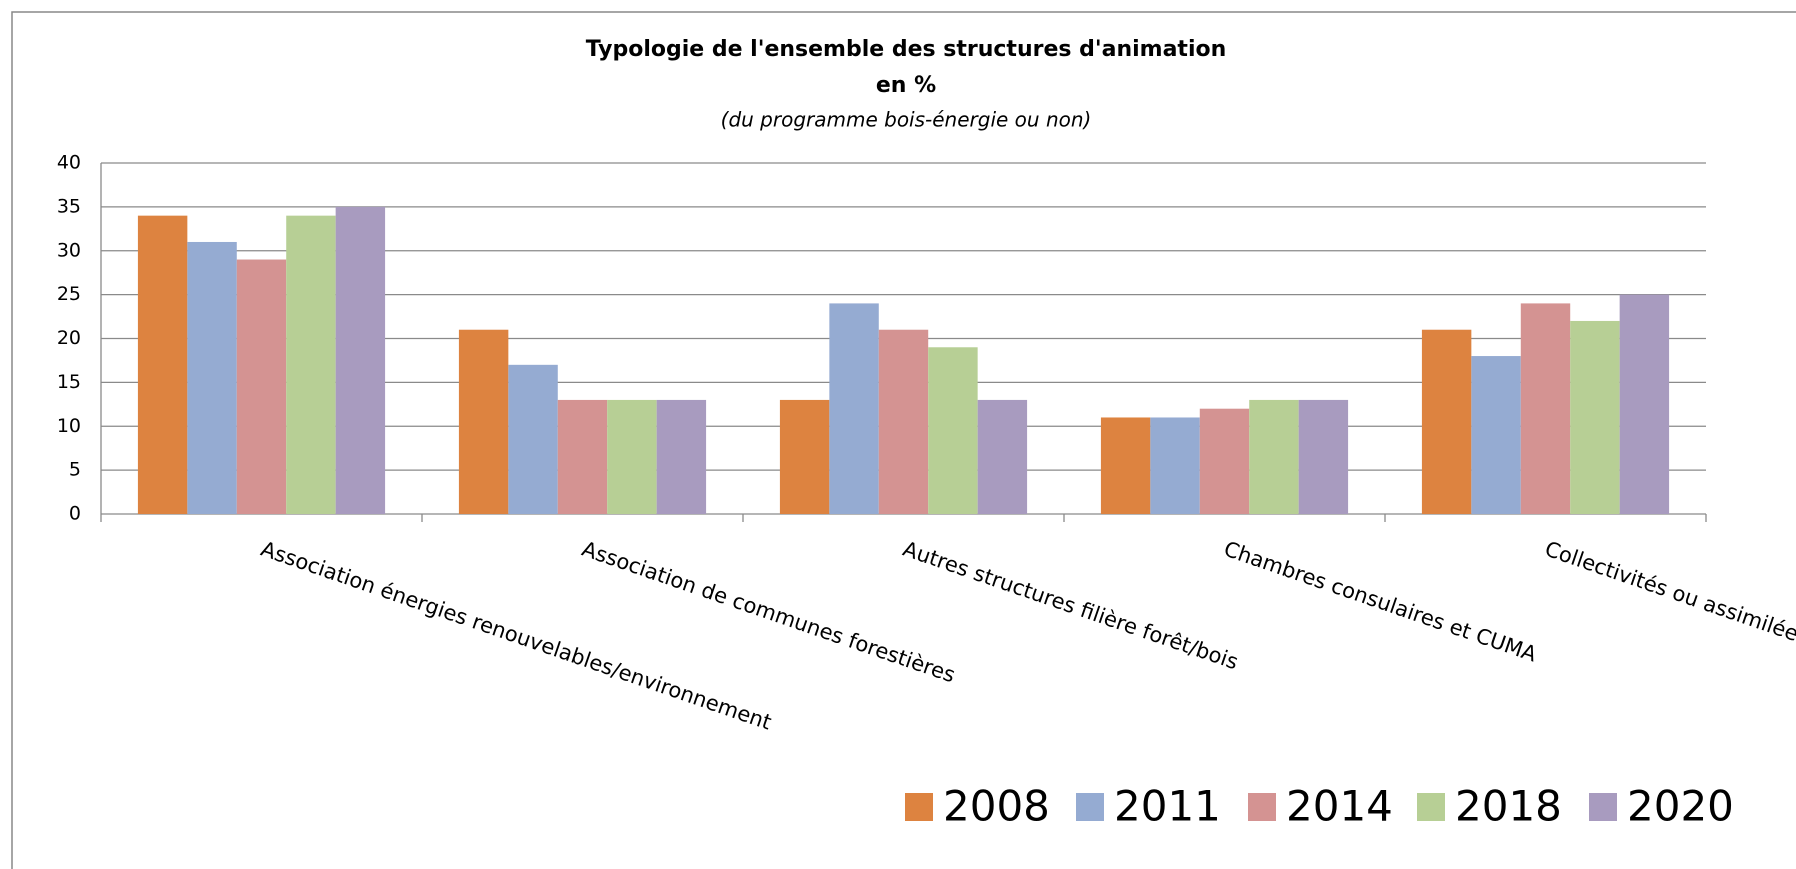  What do you see at coordinates (69, 294) in the screenshot?
I see `y-tick-label: 25` at bounding box center [69, 294].